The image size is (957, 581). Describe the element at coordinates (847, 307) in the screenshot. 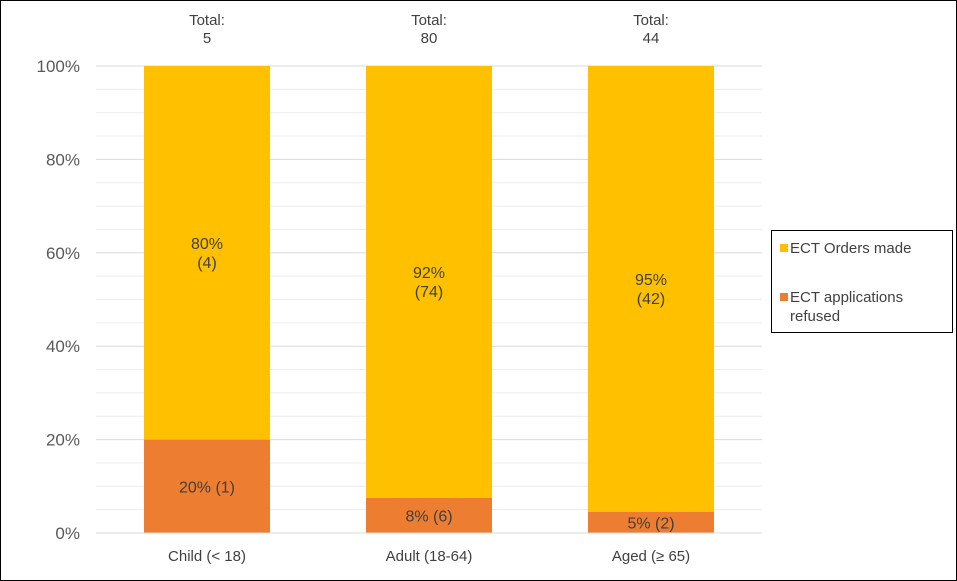

I see `legend-label-applications-refused: ECT applications refused` at that location.